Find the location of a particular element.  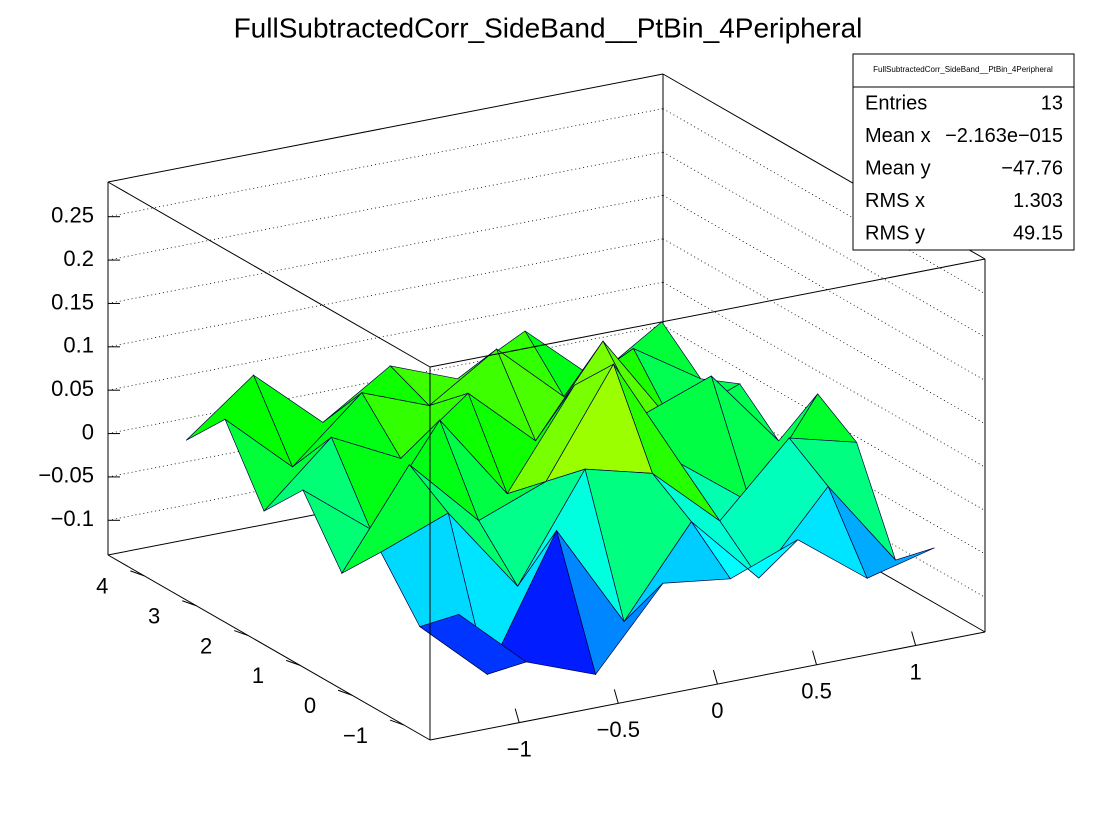

y-tick-label: 4 is located at coordinates (102, 586).